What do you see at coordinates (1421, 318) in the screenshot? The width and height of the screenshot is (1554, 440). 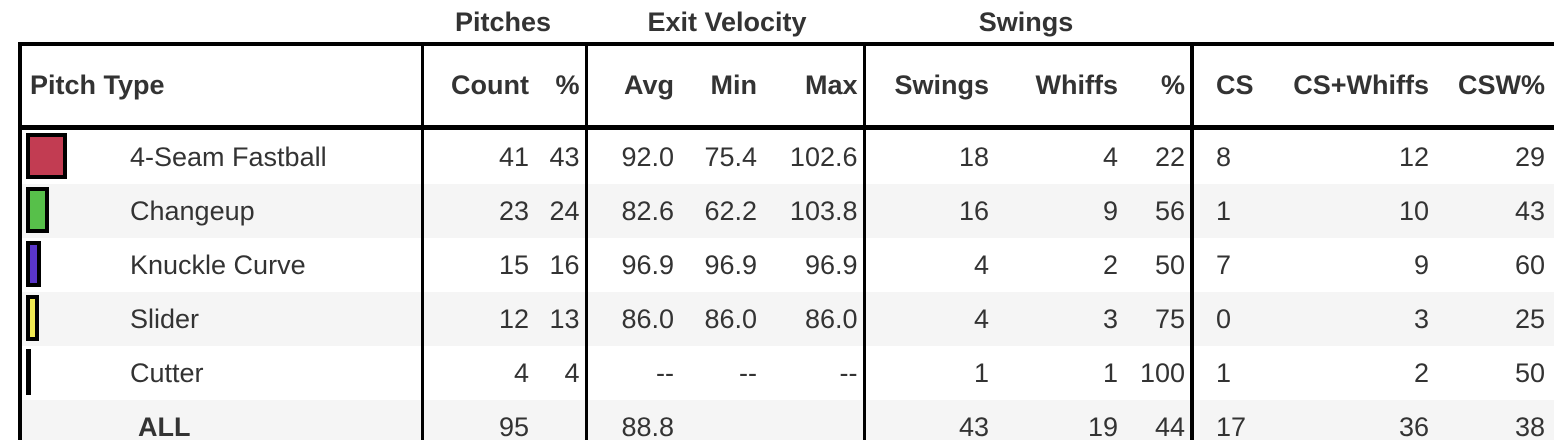 I see `cs-whiffs-cell: 3` at bounding box center [1421, 318].